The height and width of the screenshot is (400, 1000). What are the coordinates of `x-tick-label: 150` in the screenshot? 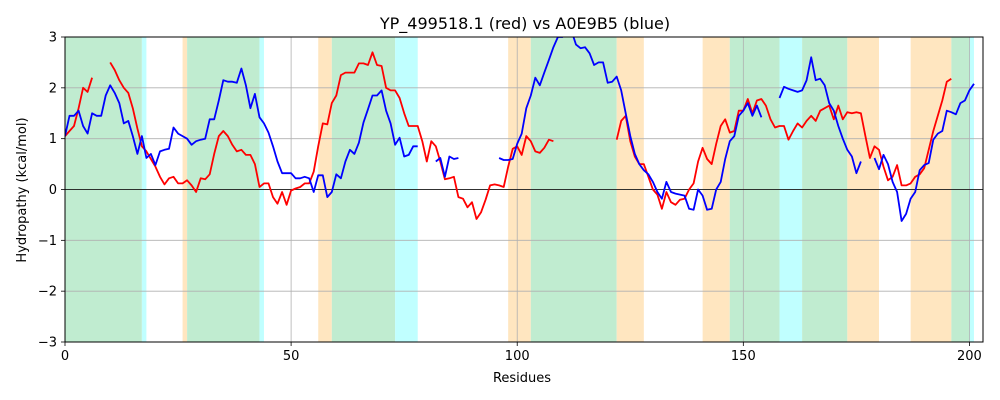 It's located at (743, 356).